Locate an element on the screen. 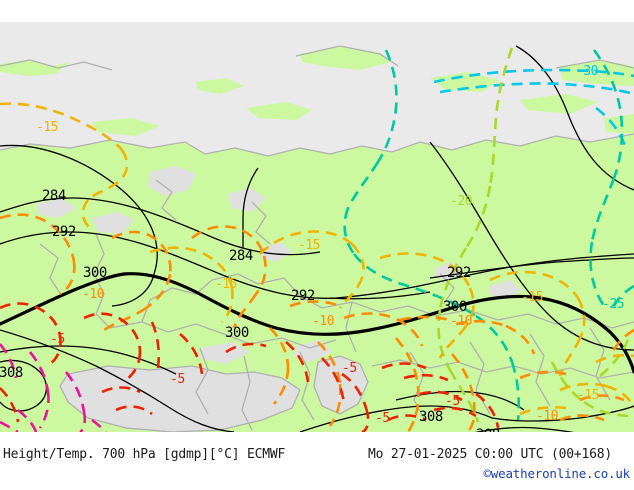 Image resolution: width=634 pixels, height=490 pixels. height-label-308-b: 308 is located at coordinates (431, 417).